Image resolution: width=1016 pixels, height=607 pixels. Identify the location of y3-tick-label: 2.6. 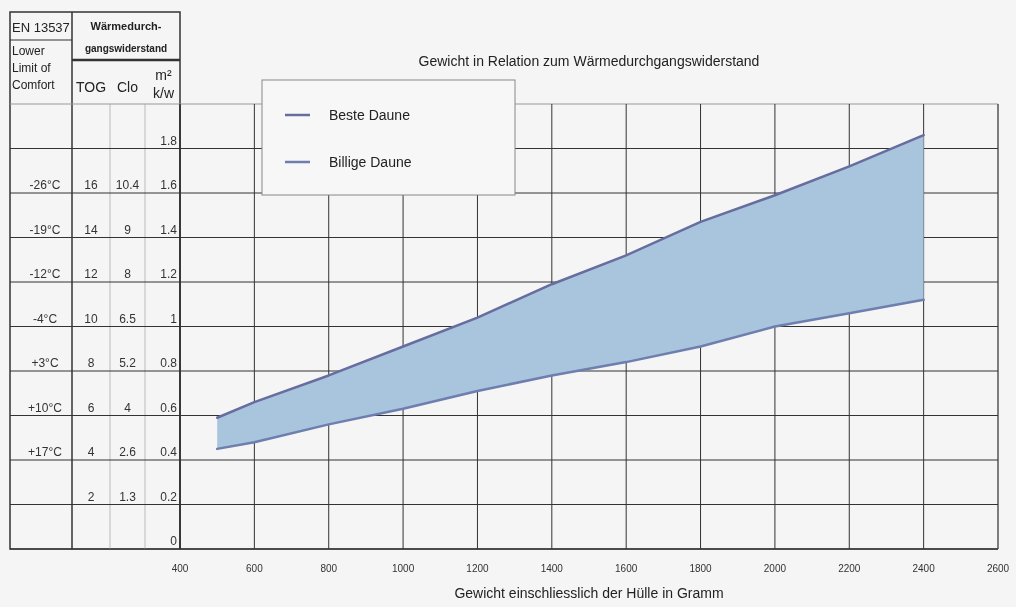
(128, 452).